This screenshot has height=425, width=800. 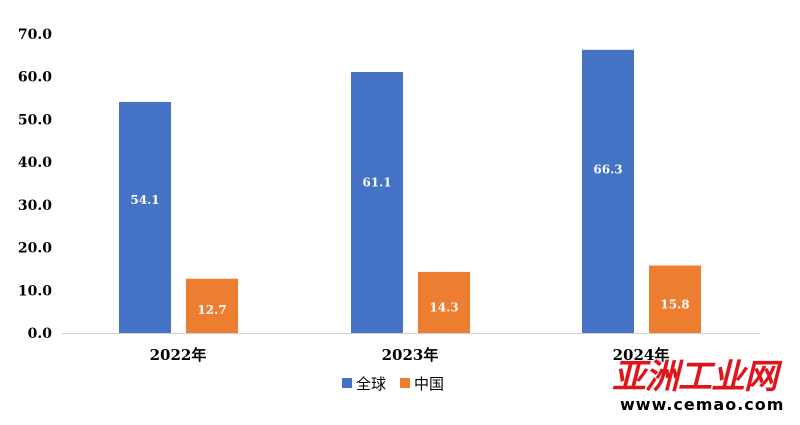 What do you see at coordinates (393, 384) in the screenshot?
I see `legend: 全球 中国` at bounding box center [393, 384].